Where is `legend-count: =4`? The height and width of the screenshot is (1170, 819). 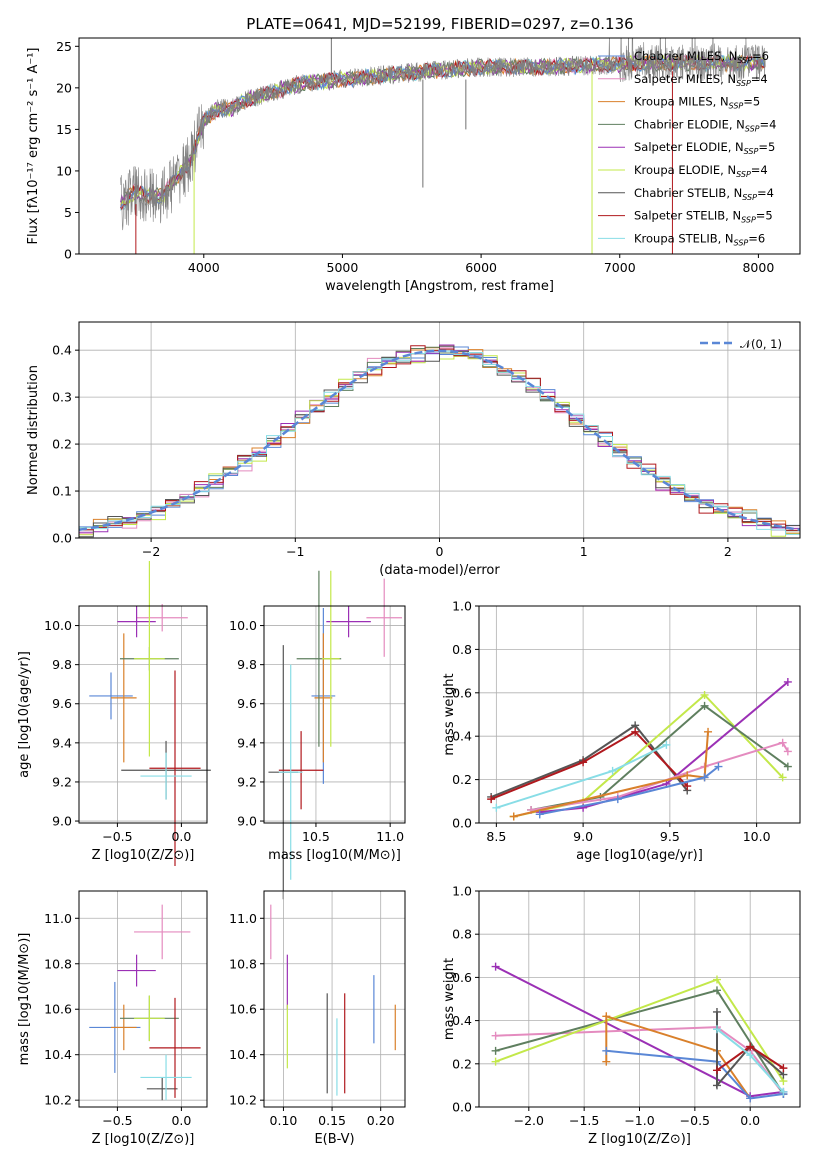 legend-count: =4 is located at coordinates (759, 170).